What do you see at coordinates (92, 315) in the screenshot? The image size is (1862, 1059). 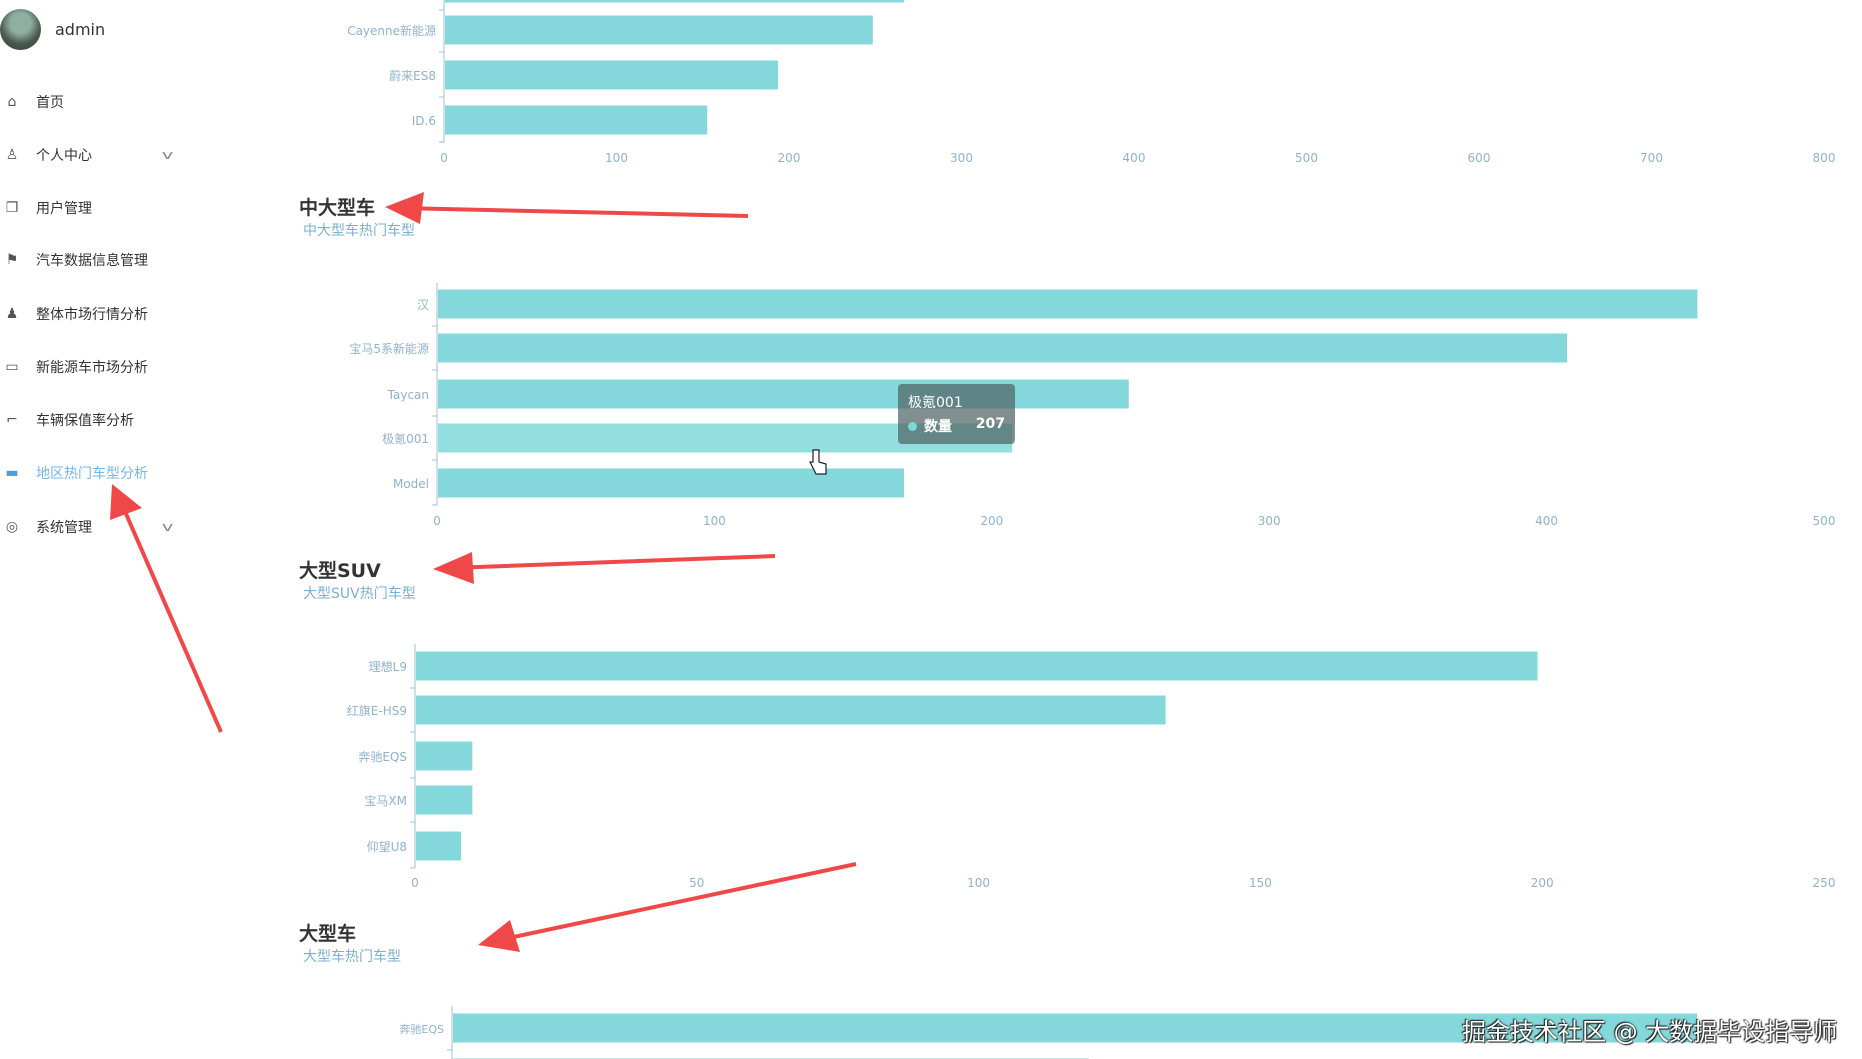 I see `sidebar-item-label: 整体市场行情分析` at bounding box center [92, 315].